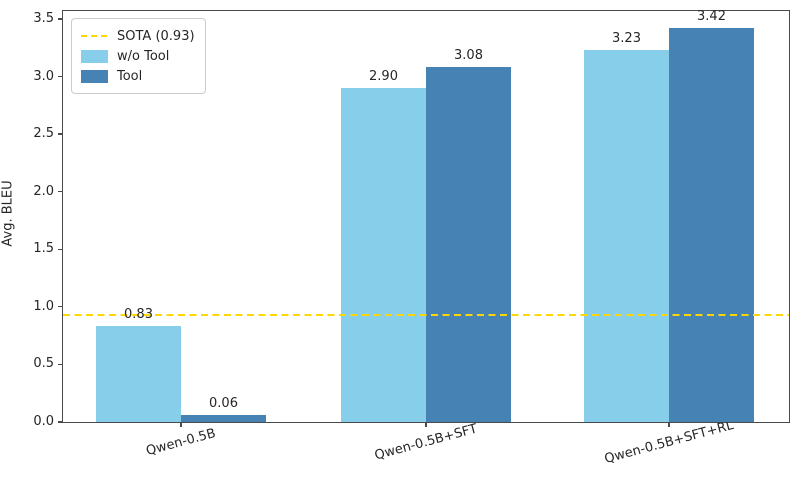 This screenshot has height=494, width=797. What do you see at coordinates (156, 36) in the screenshot?
I see `legend-label-sota: SOTA (0.93)` at bounding box center [156, 36].